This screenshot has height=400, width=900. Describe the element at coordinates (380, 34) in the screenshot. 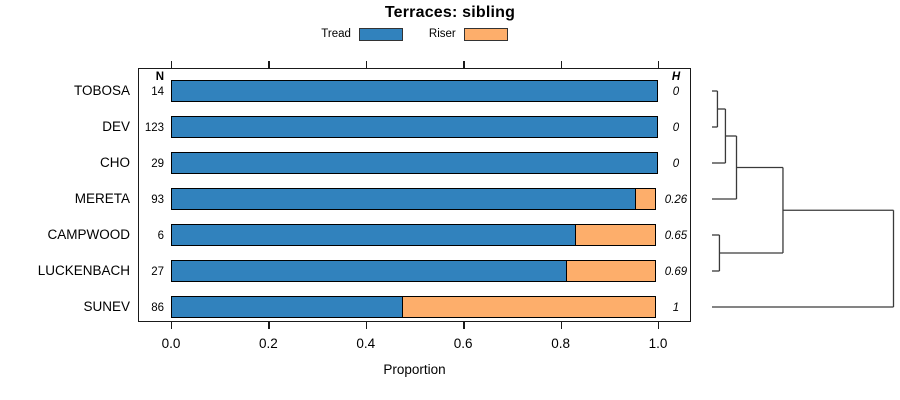

I see `tread-color-swatch` at that location.